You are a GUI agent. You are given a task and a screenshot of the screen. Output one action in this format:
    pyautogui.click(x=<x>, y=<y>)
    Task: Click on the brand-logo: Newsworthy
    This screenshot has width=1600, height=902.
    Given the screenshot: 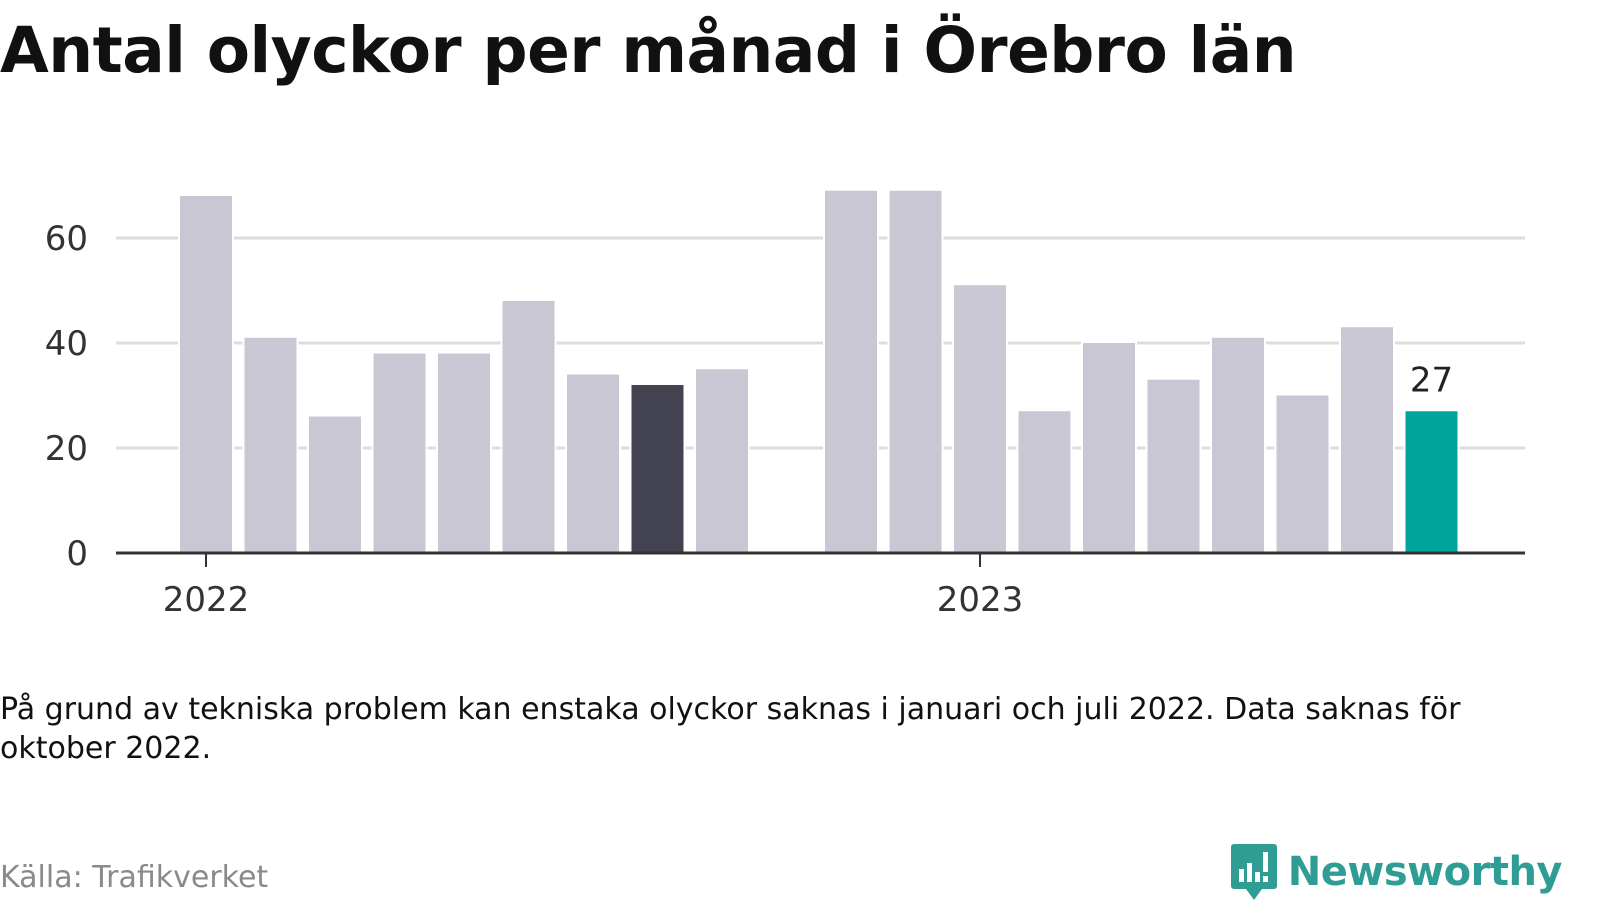 What is the action you would take?
    pyautogui.click(x=1396, y=872)
    